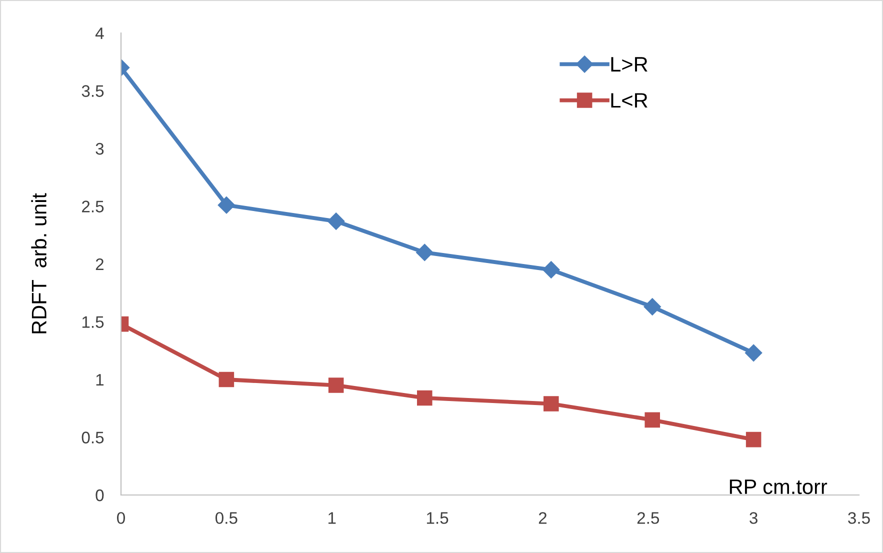 The height and width of the screenshot is (553, 883). What do you see at coordinates (38, 263) in the screenshot?
I see `y-axis-title: RDFT arb. unit` at bounding box center [38, 263].